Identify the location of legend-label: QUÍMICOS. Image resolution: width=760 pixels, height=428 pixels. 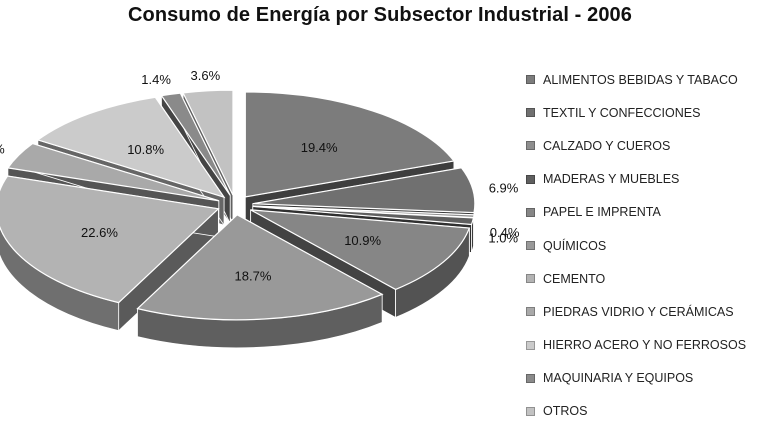
(575, 245).